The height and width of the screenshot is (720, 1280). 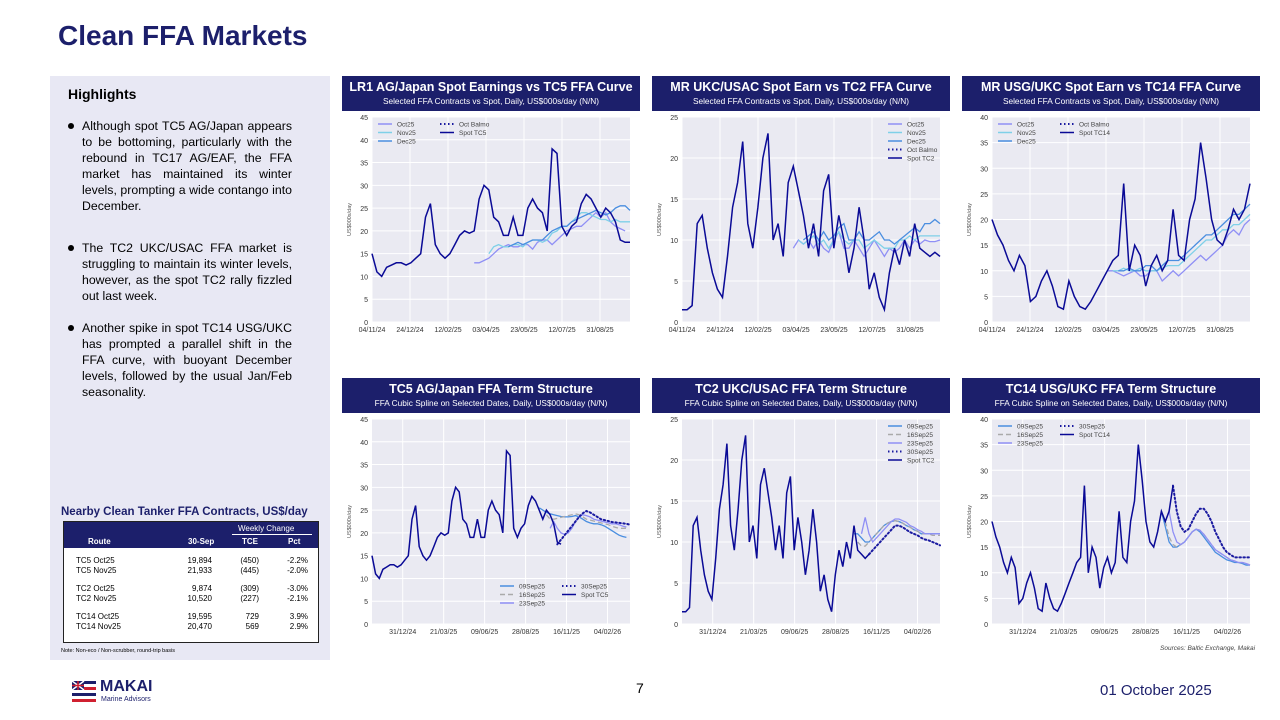 I want to click on table-row: TC14 Oct25 19,595 729 3.9%, so click(x=191, y=617).